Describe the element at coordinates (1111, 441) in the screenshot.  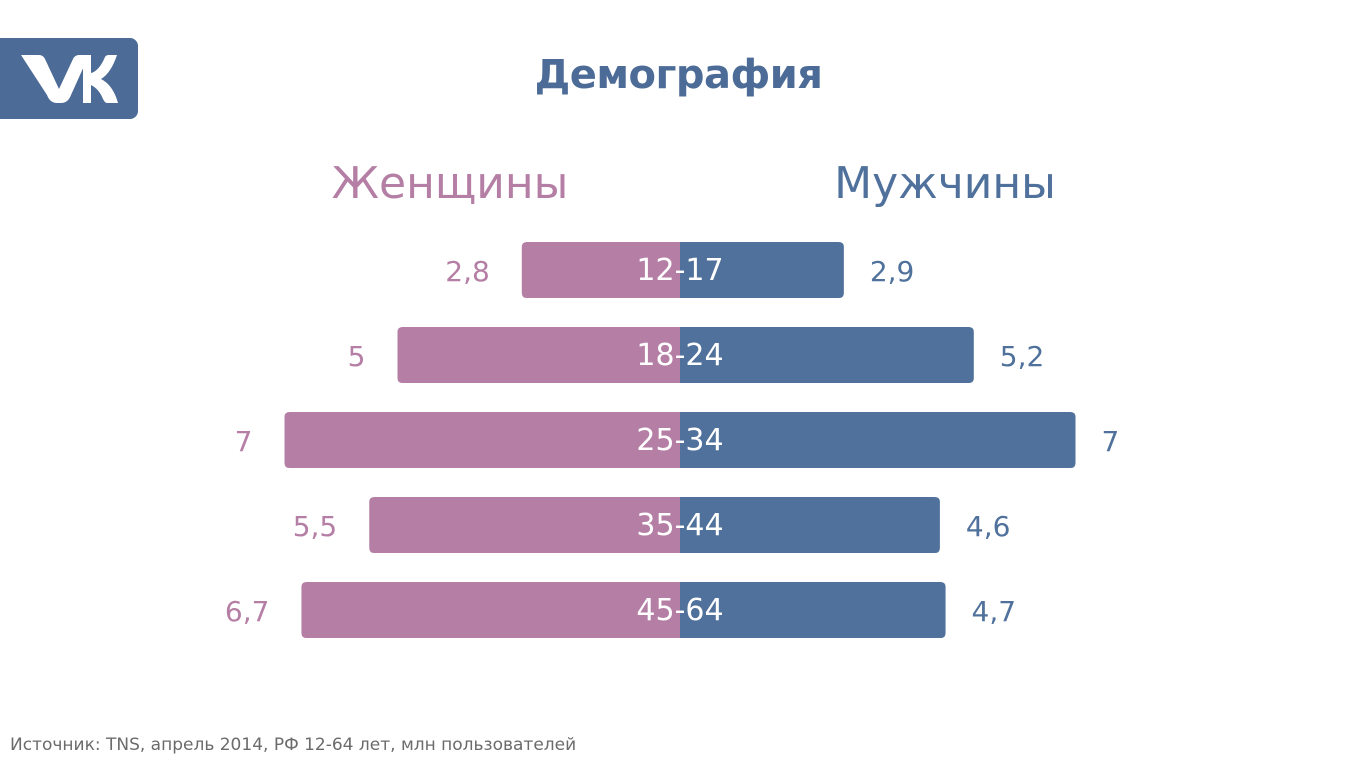
I see `value-label-men-25-34: 7` at that location.